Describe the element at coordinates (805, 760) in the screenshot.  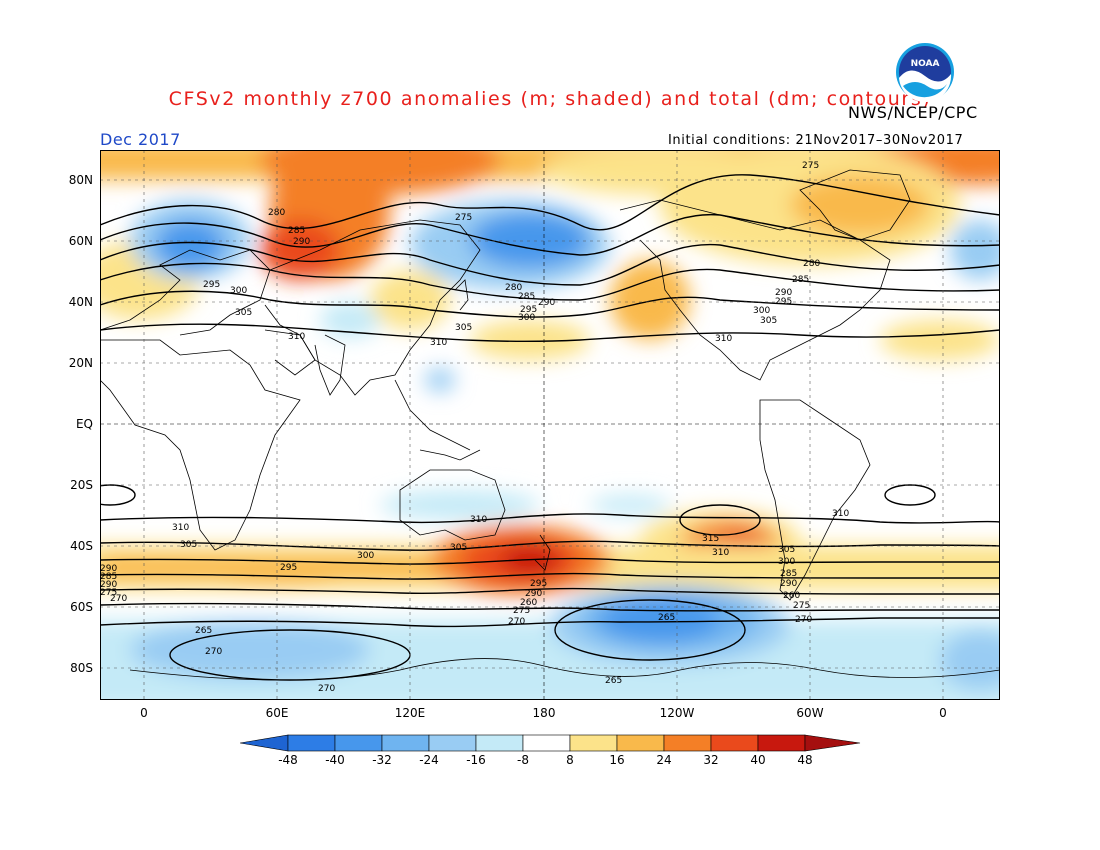
I see `colorbar-tick: 48` at that location.